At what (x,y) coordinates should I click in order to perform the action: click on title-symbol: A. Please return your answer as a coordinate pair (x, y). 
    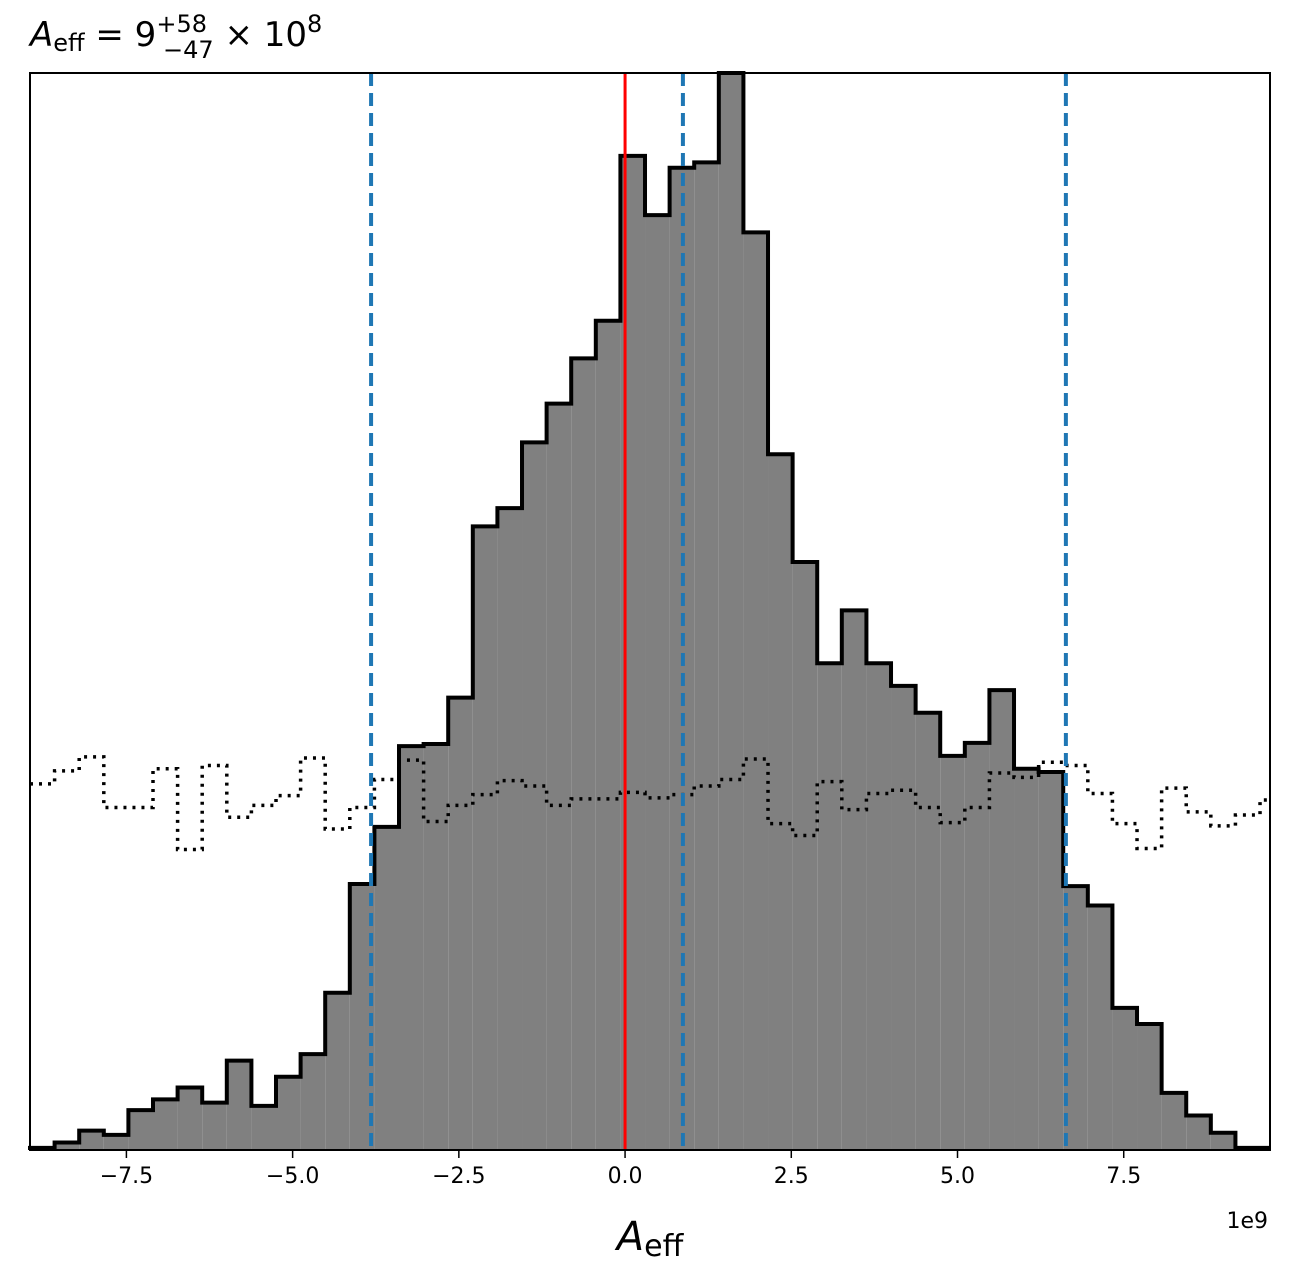
    Looking at the image, I should click on (40, 35).